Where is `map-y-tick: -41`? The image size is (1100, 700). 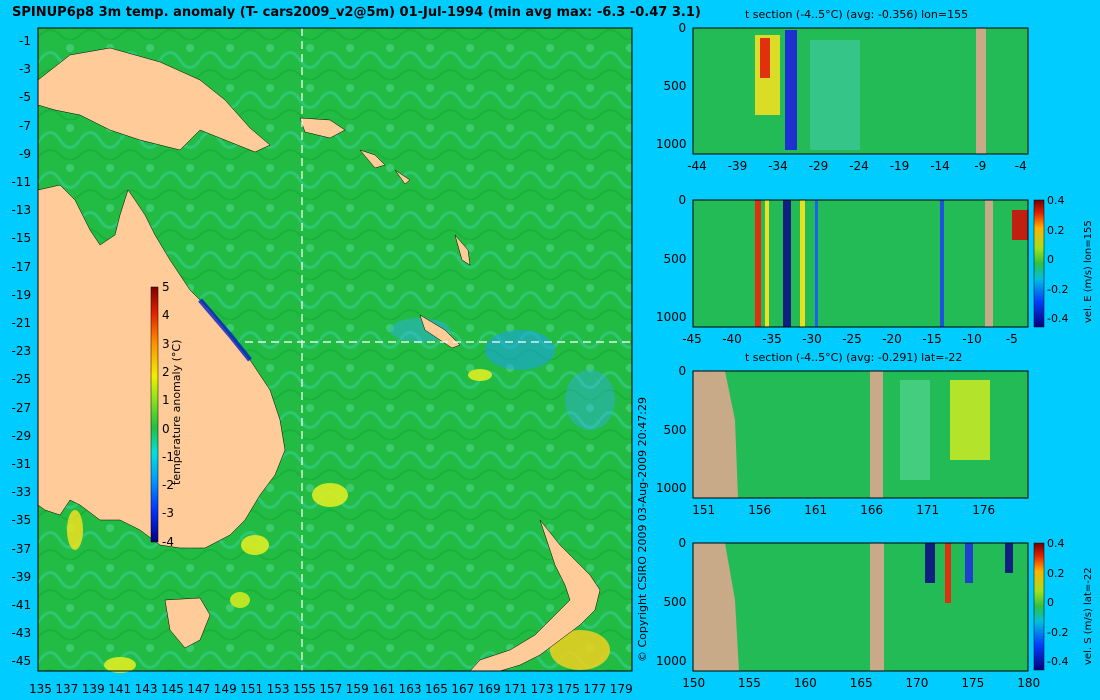 map-y-tick: -41 is located at coordinates (21, 605).